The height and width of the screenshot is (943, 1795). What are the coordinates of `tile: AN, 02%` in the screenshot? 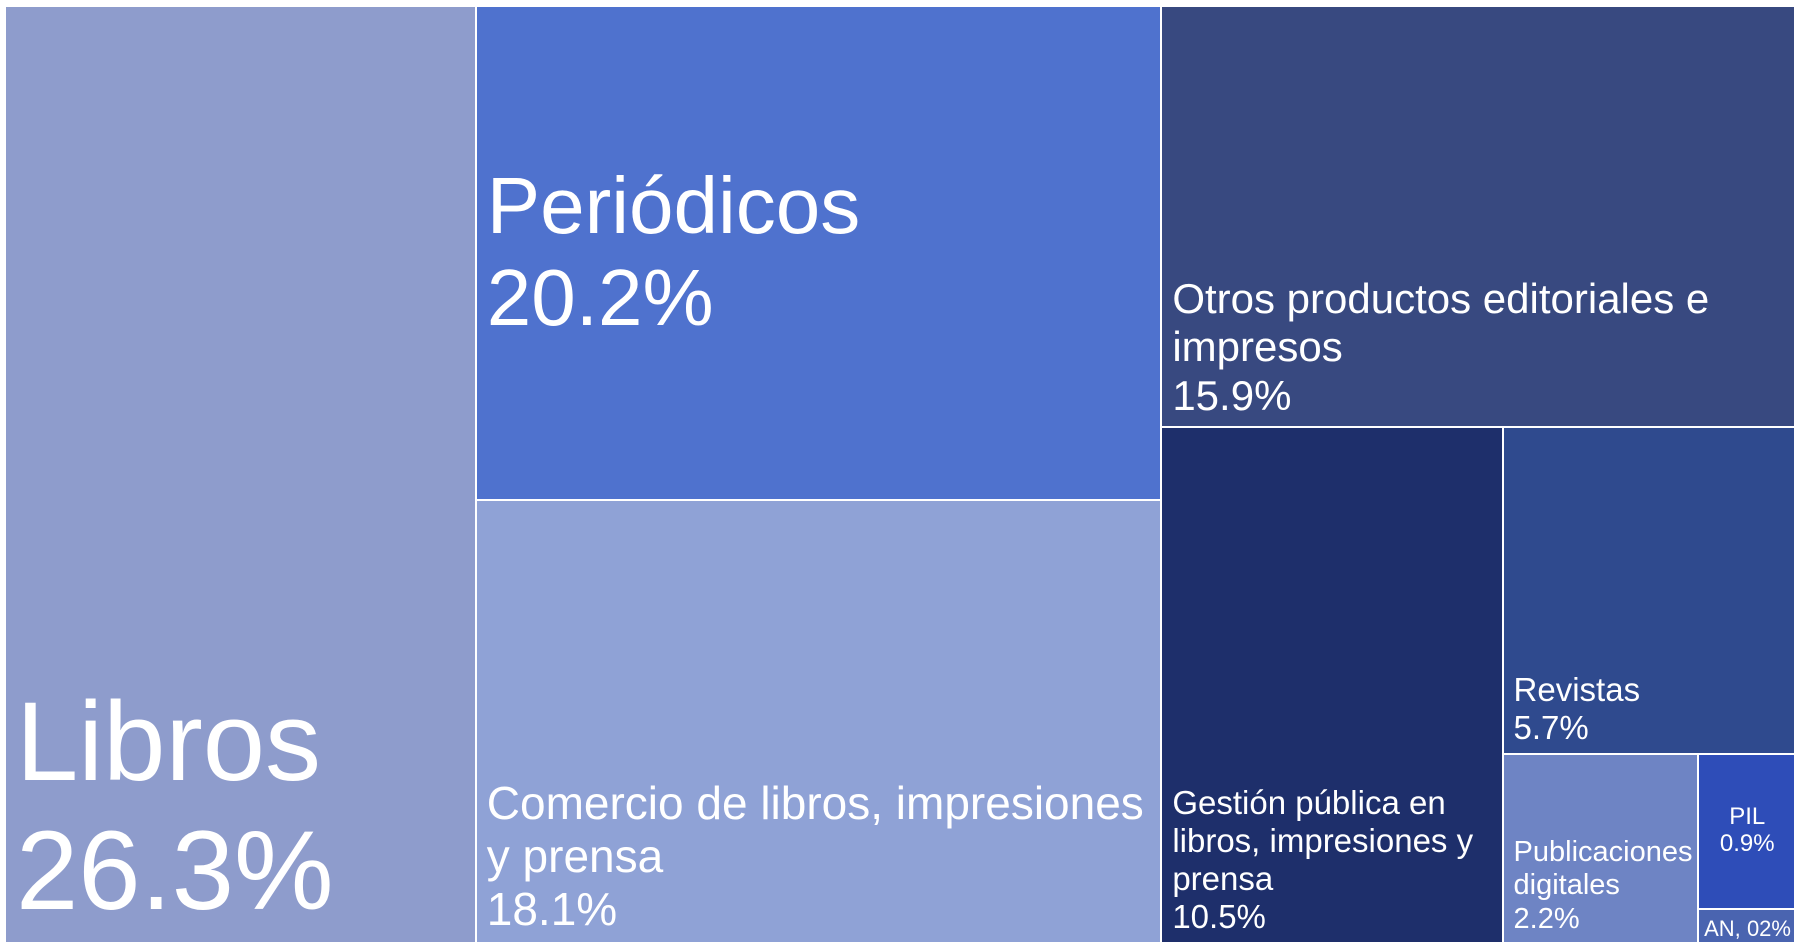 It's located at (1746, 925).